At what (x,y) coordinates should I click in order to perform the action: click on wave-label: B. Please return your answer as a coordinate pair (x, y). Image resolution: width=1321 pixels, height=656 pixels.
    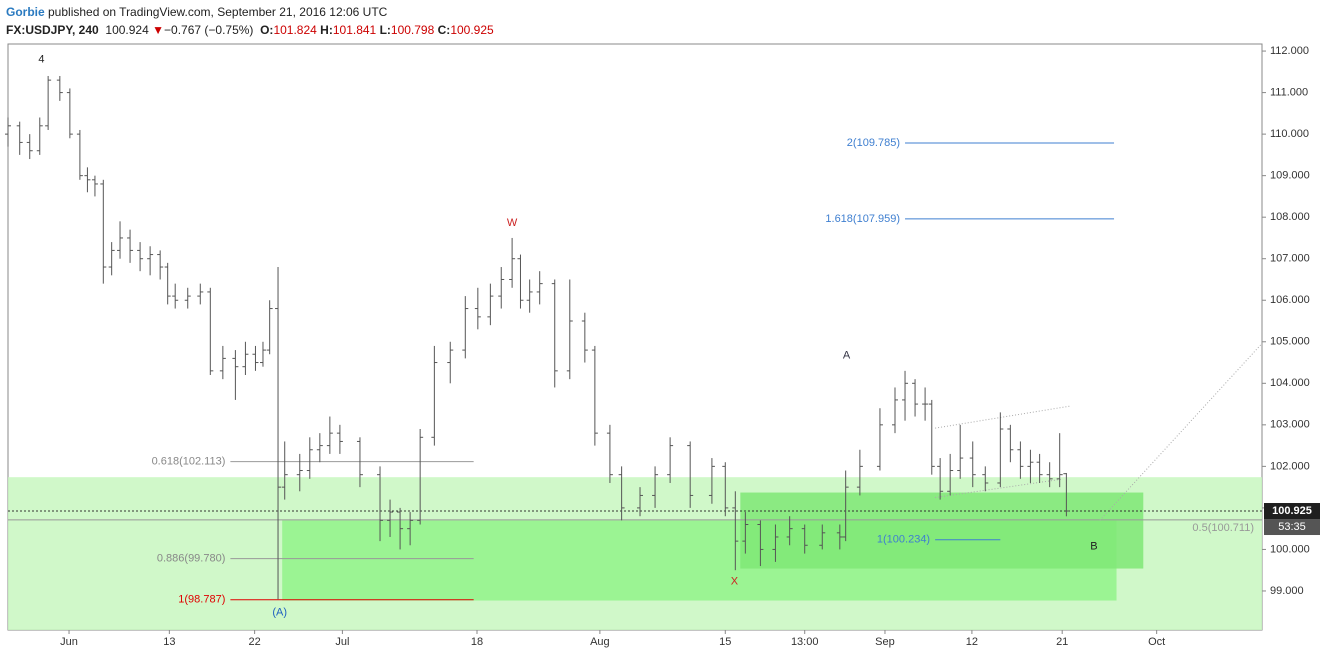
    Looking at the image, I should click on (1093, 546).